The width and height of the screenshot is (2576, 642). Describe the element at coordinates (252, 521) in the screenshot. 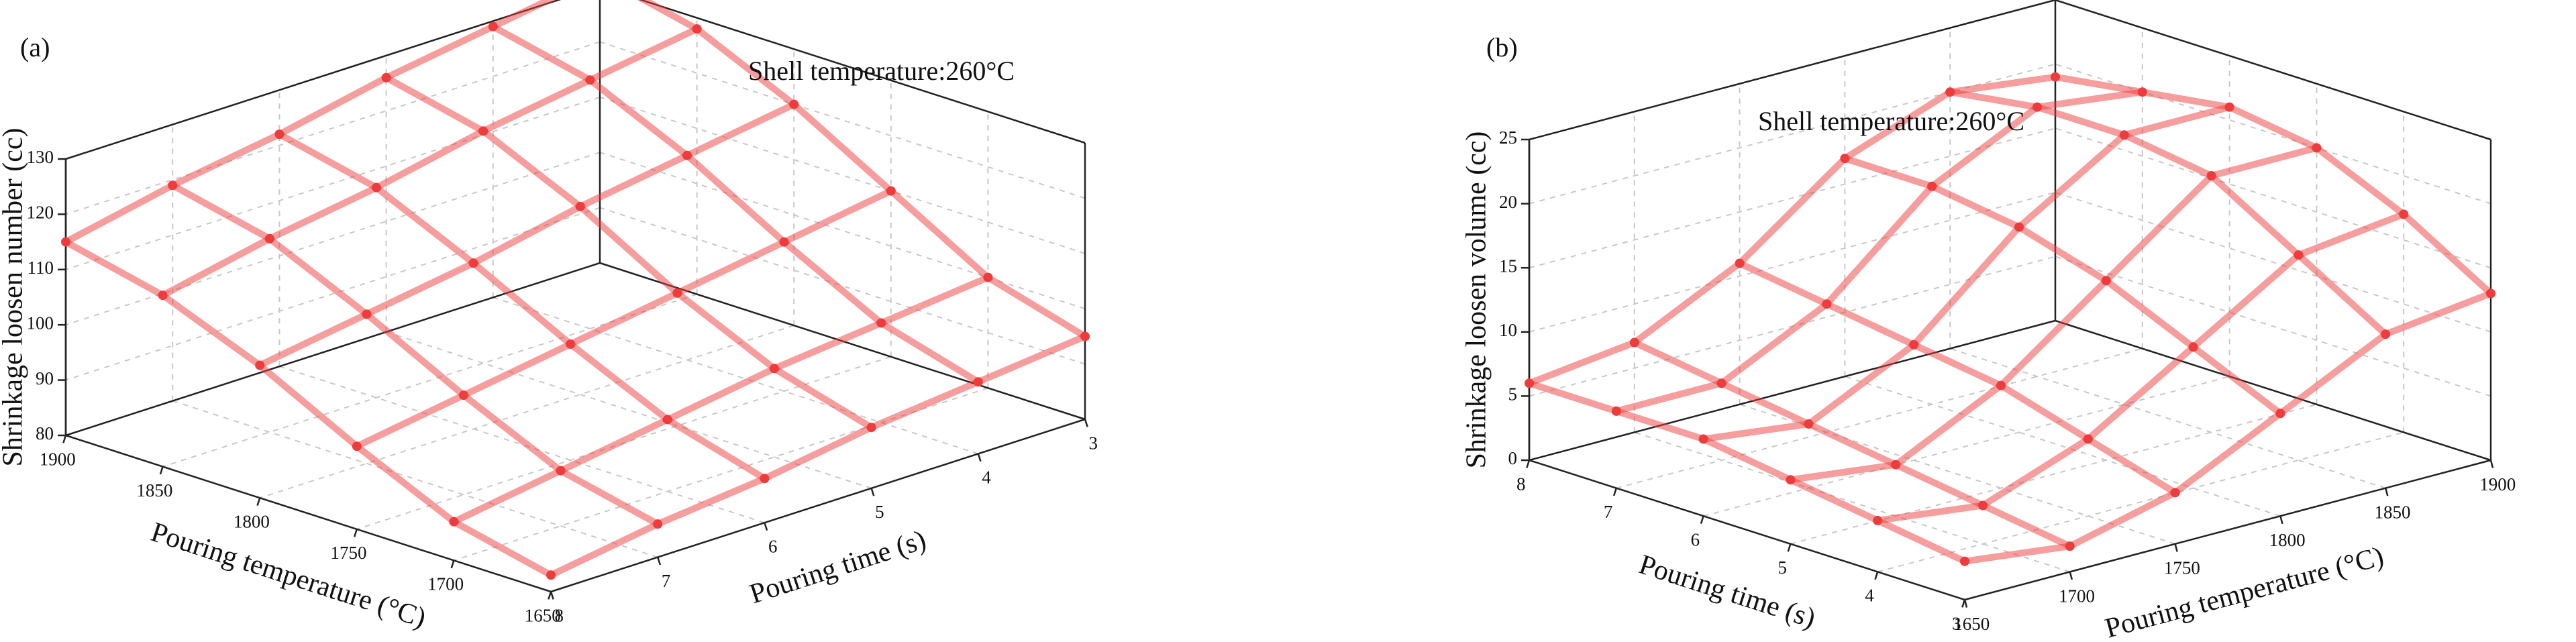

I see `x-tick-label: 1800` at that location.